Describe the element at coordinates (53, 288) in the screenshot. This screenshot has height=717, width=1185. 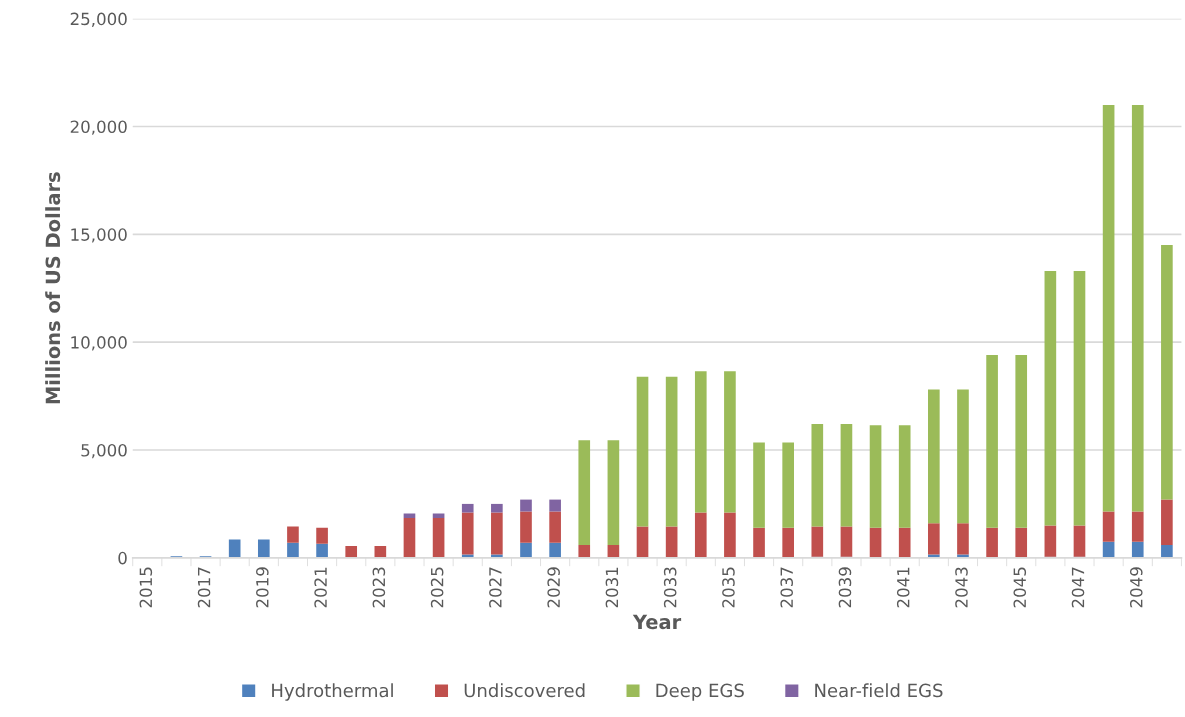
I see `y-axis-title: Millions of US Dollars` at that location.